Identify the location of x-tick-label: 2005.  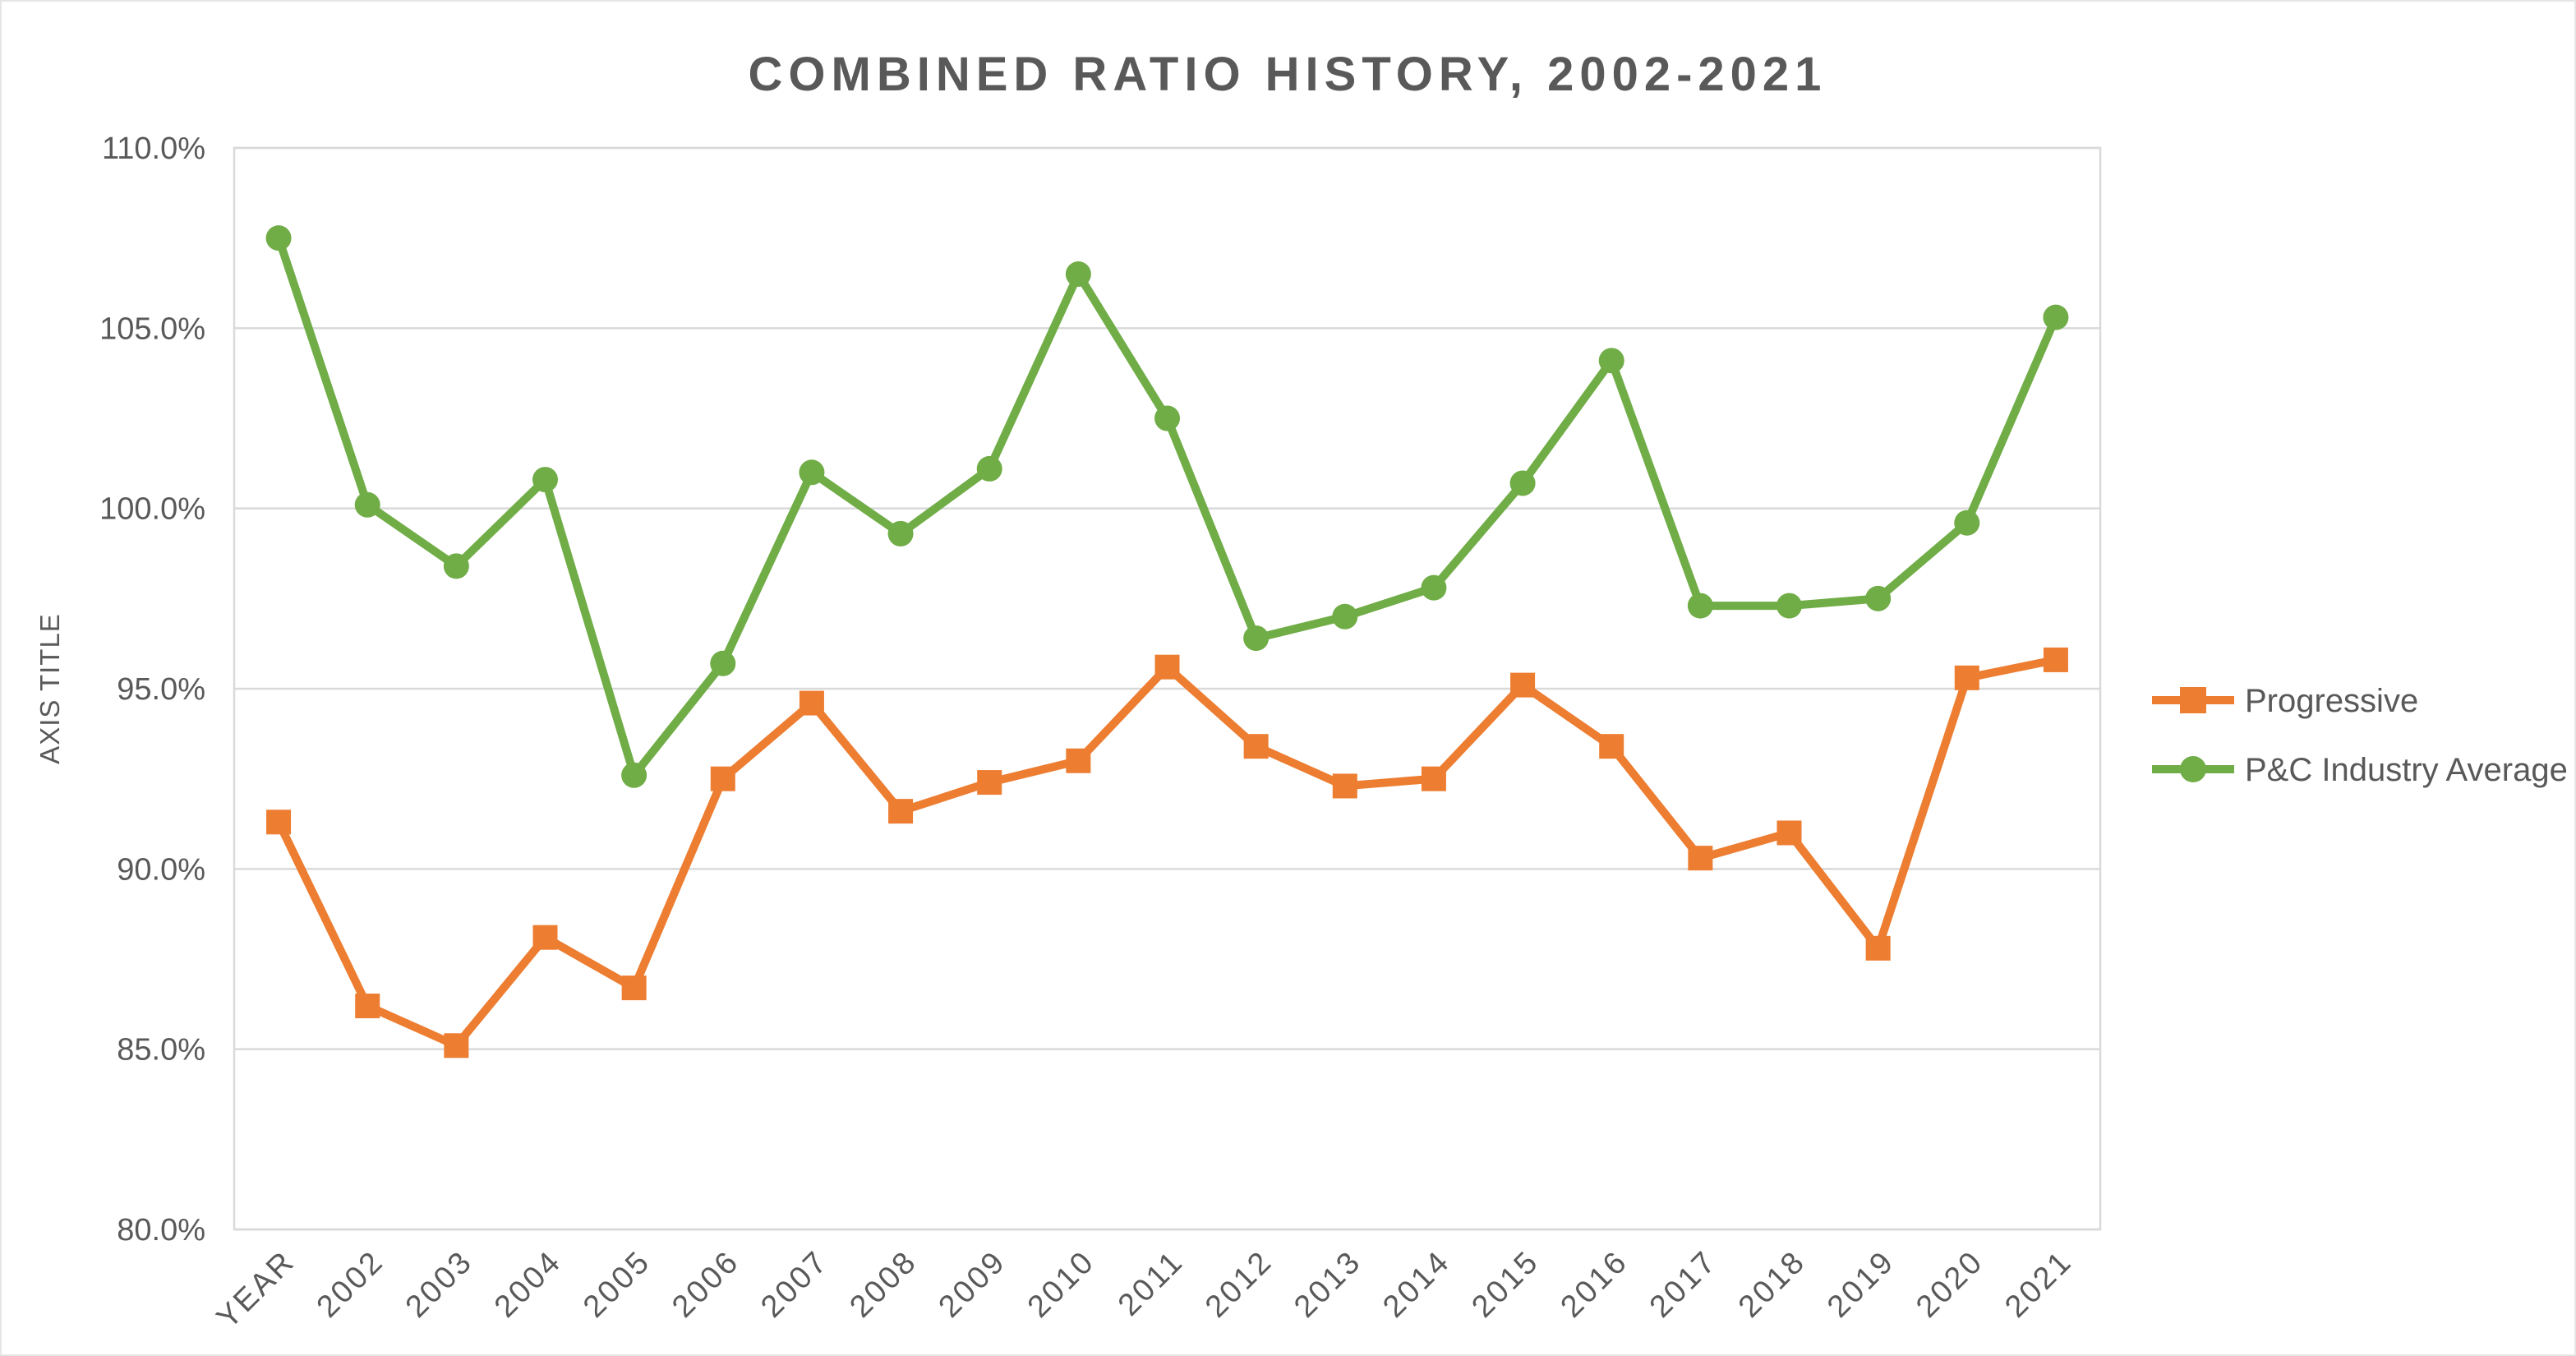
(617, 1284).